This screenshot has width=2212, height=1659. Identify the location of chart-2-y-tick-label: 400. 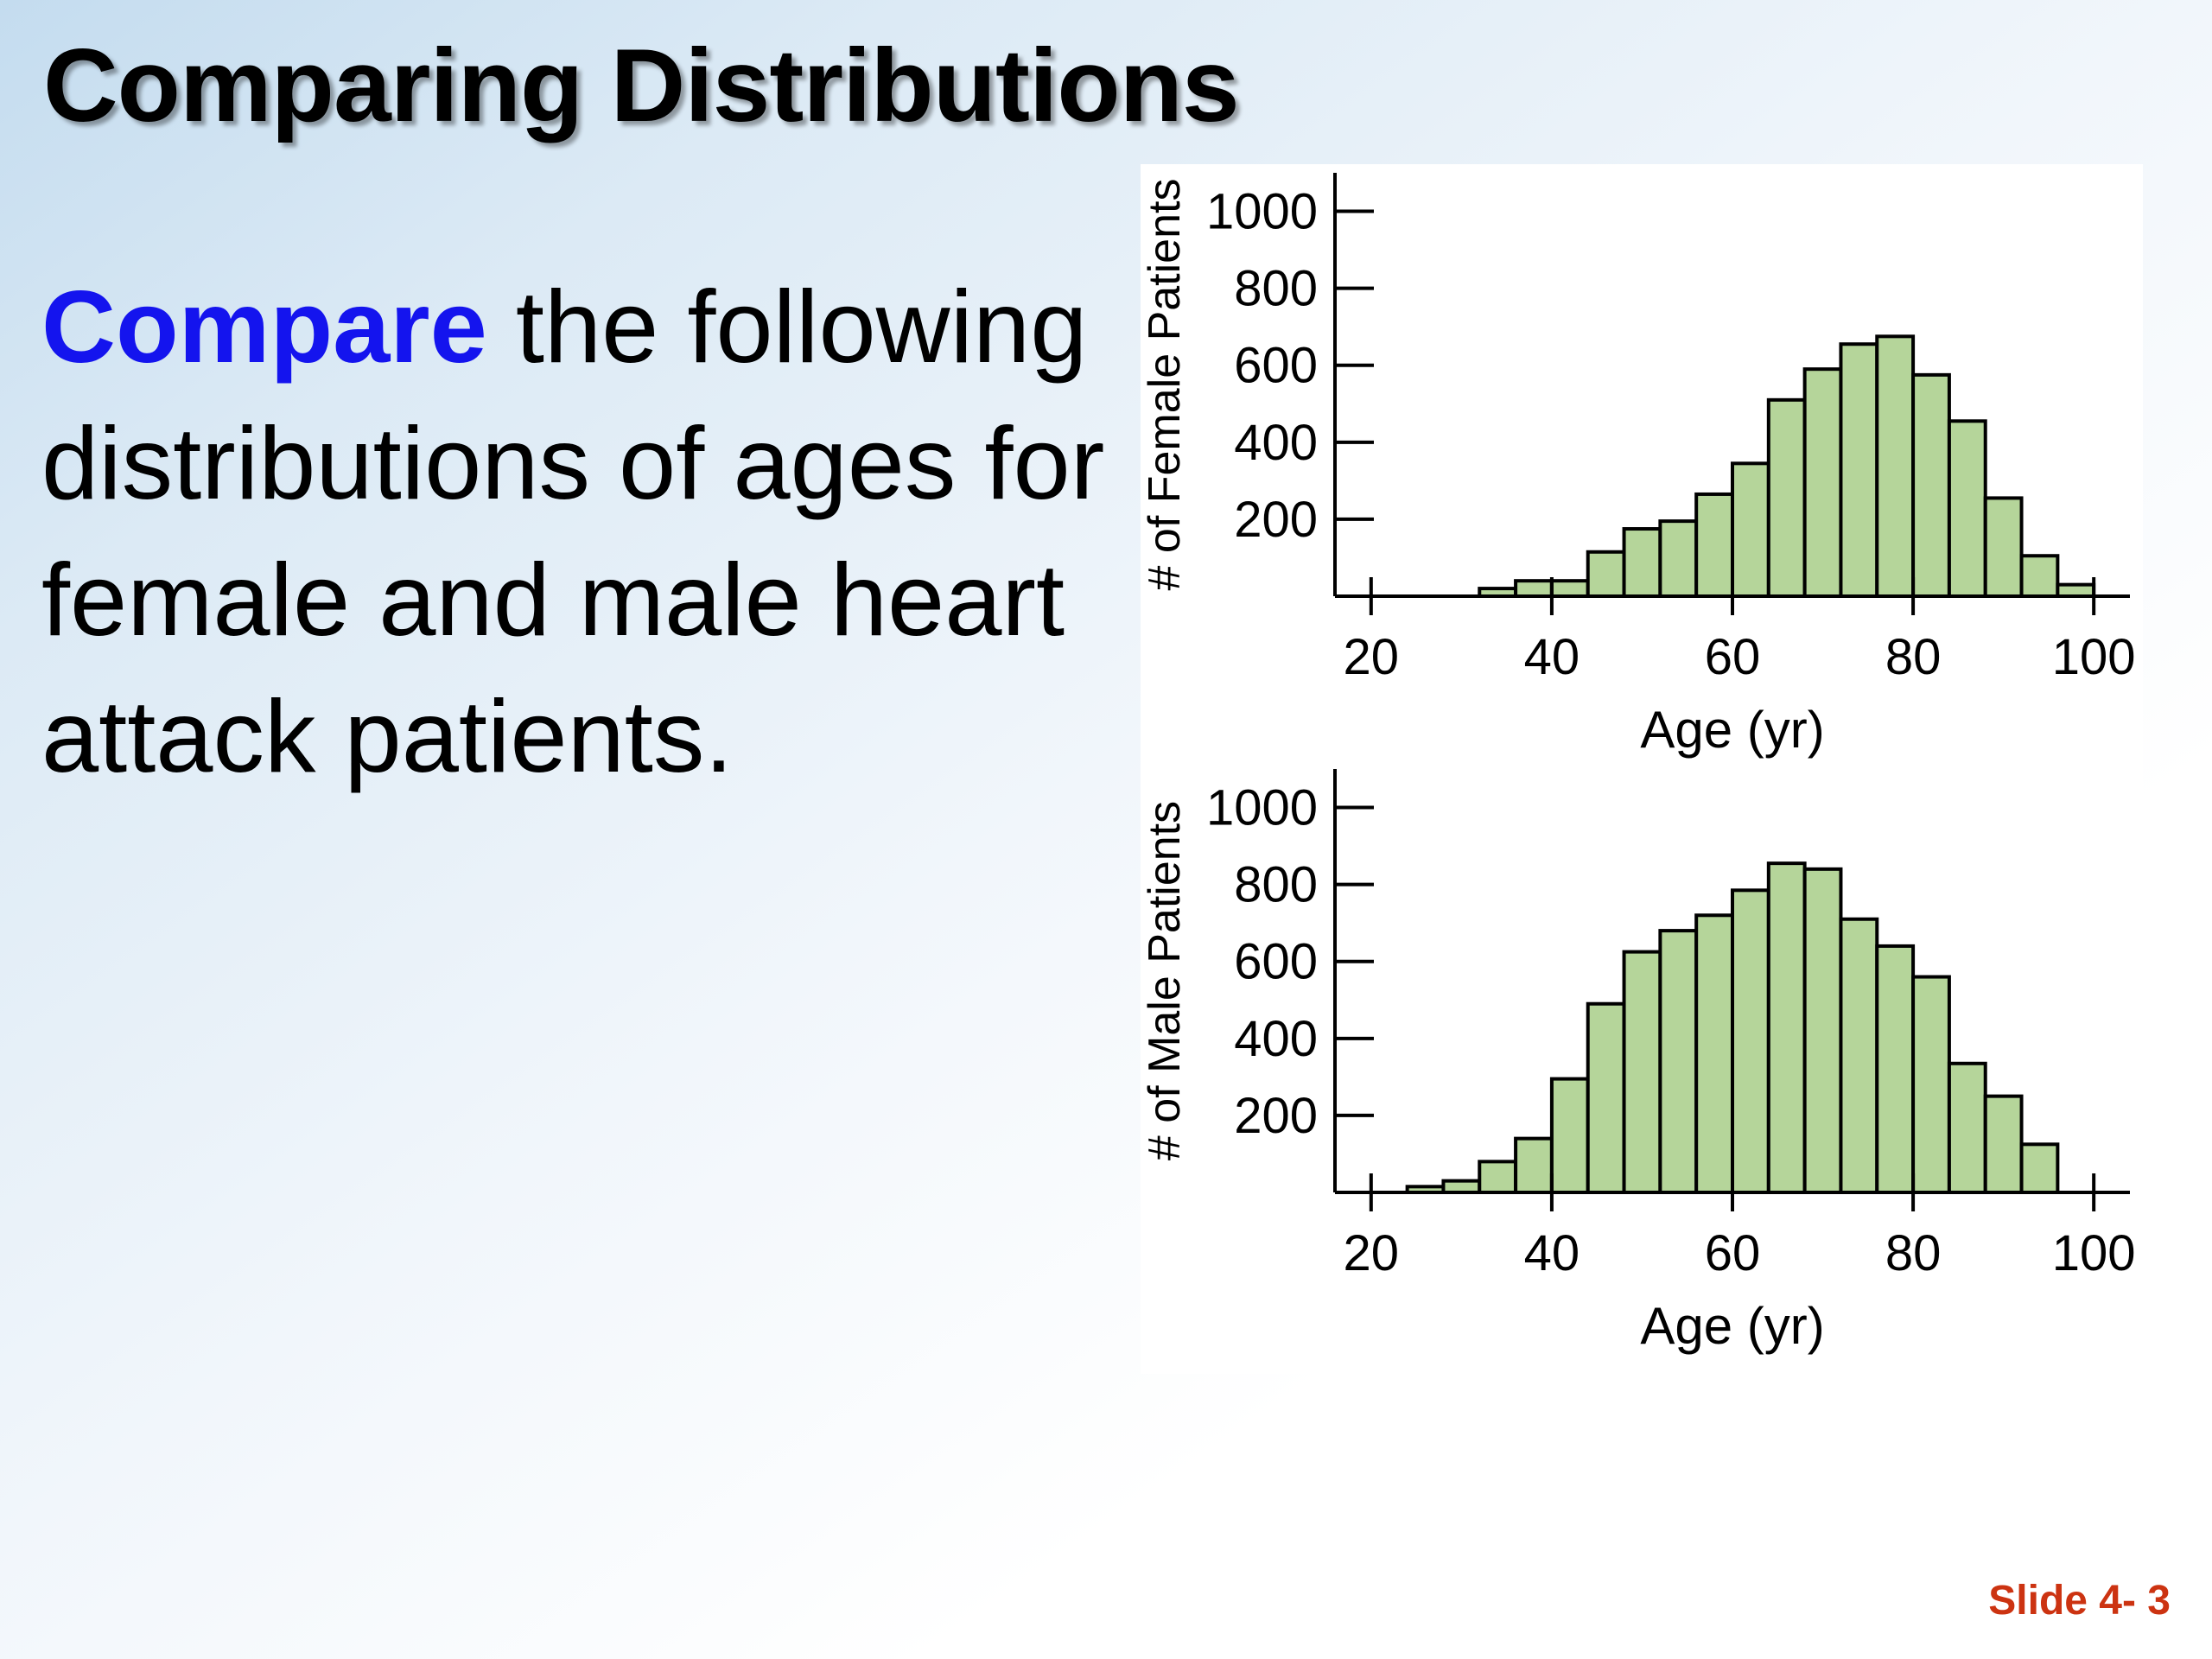
(1276, 1039).